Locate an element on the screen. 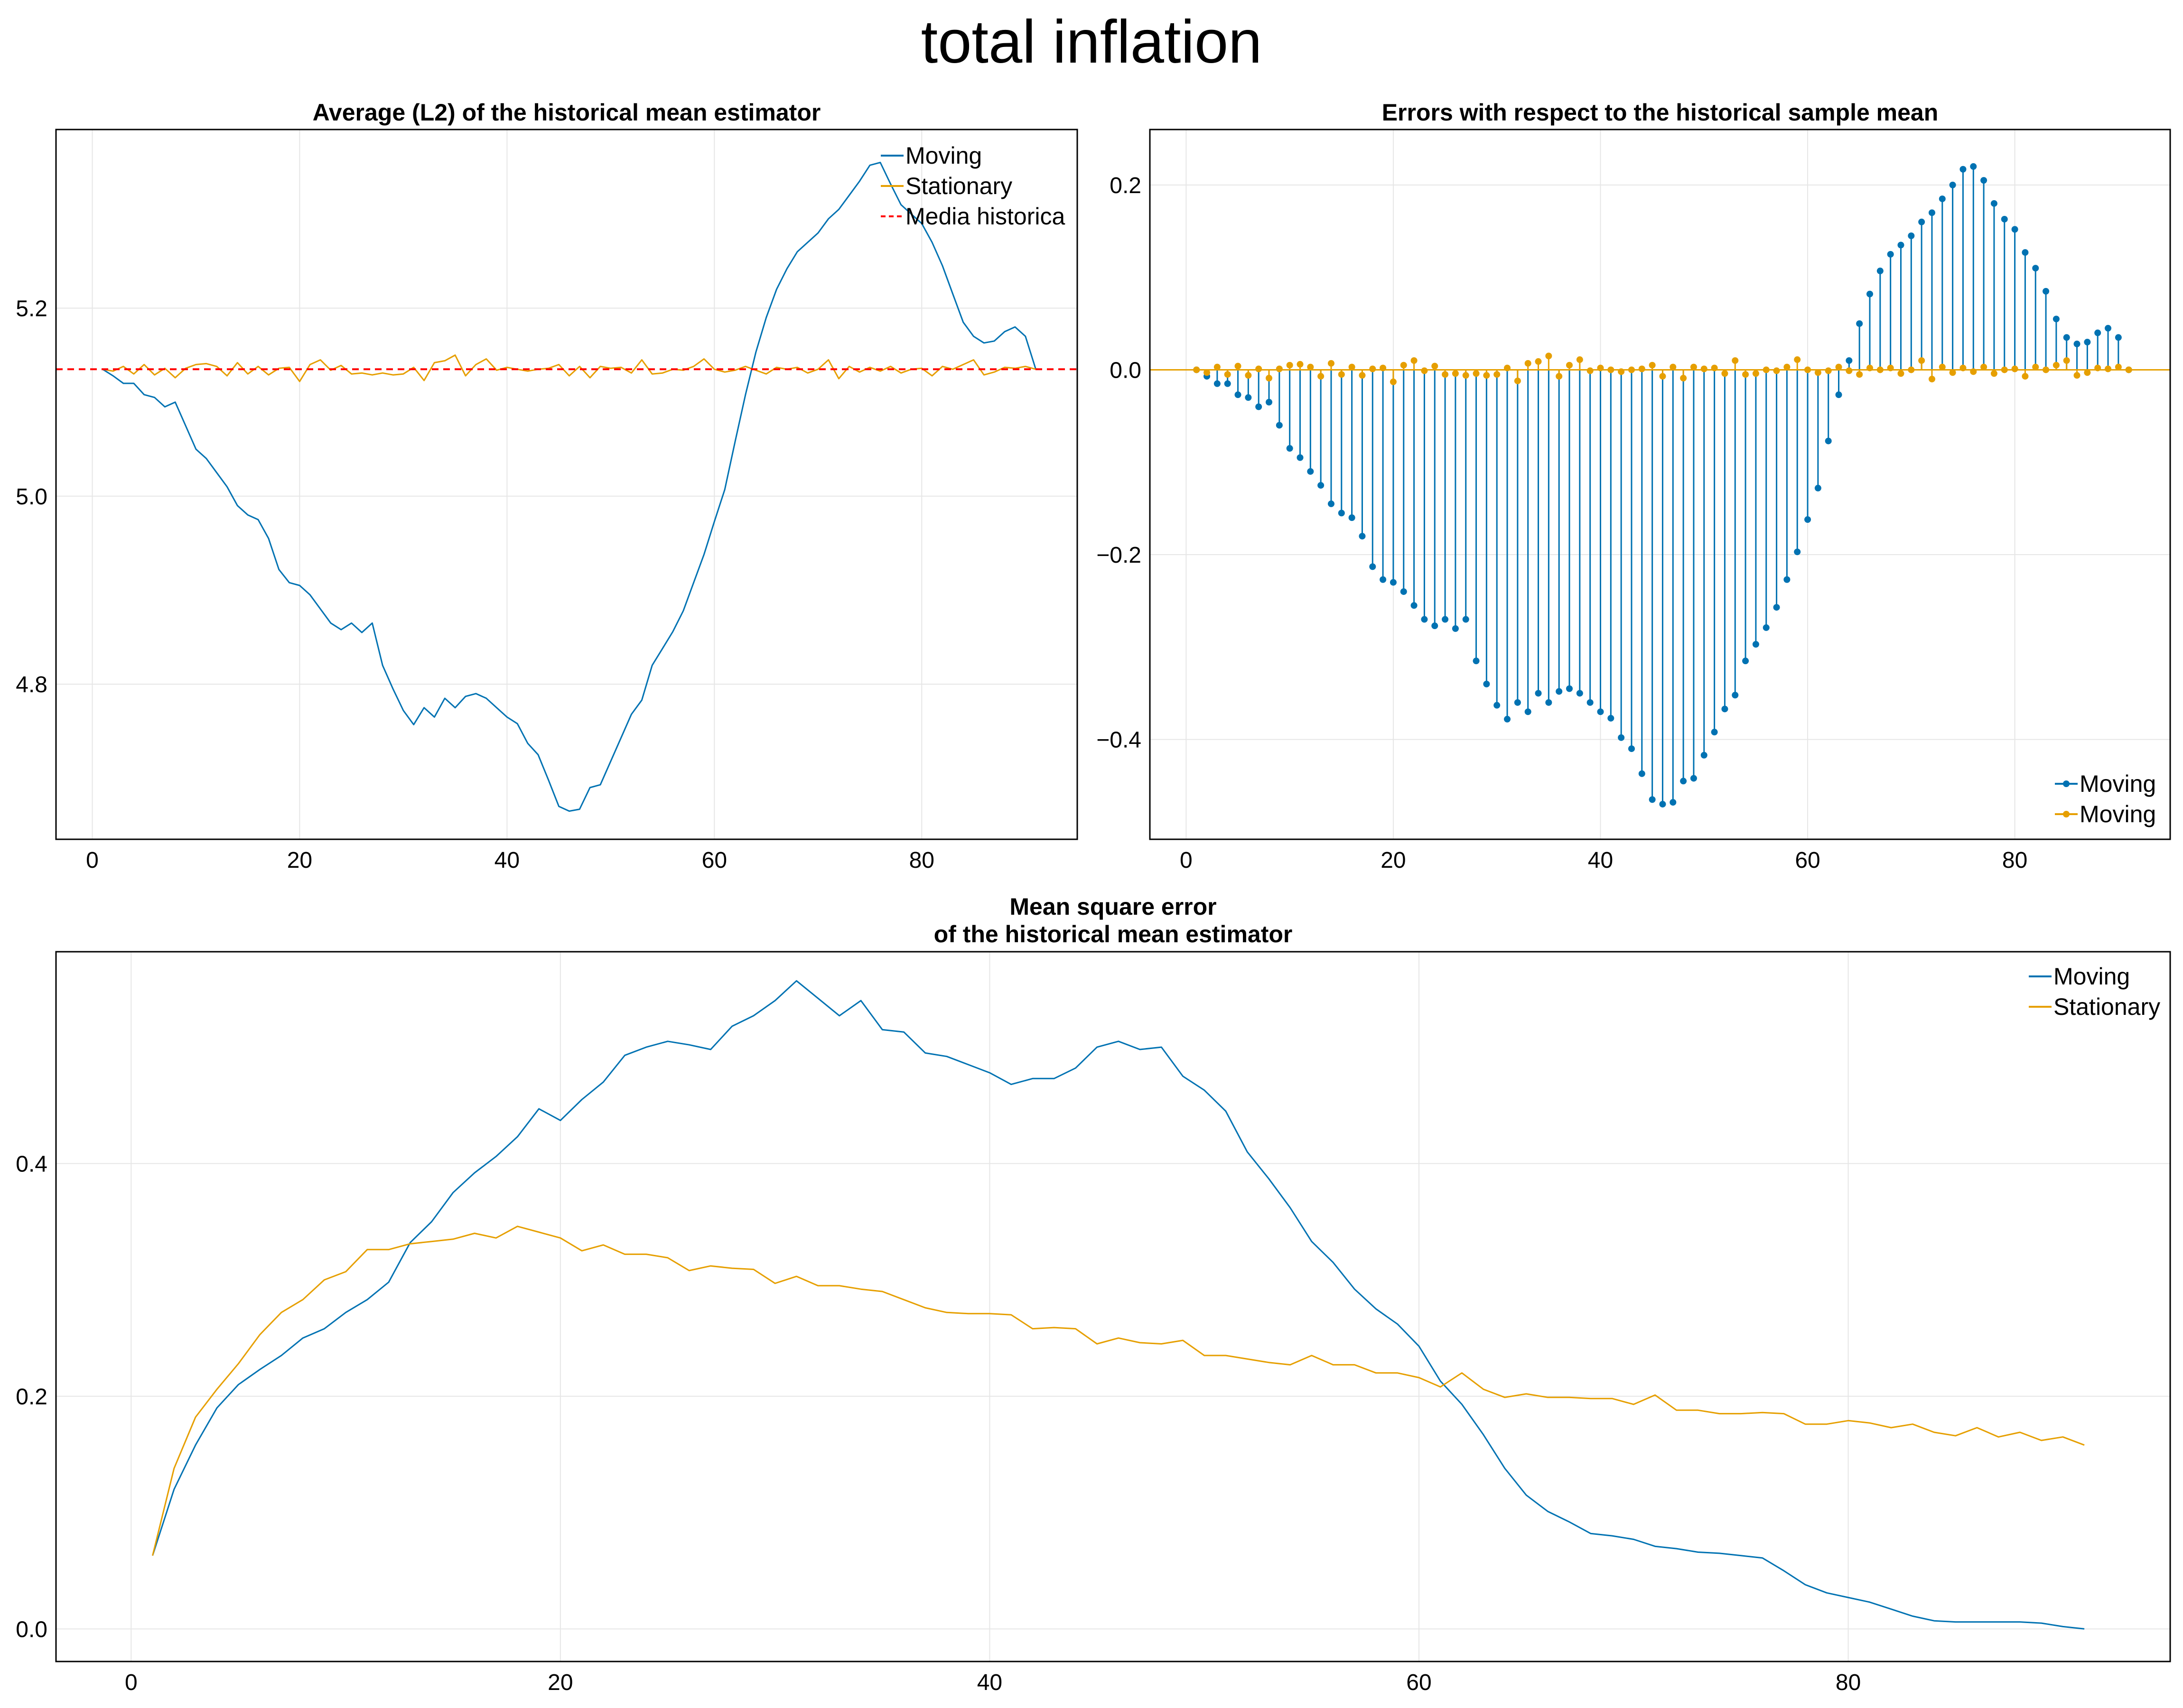 This screenshot has width=2183, height=1708. legend-label: Media historica is located at coordinates (985, 217).